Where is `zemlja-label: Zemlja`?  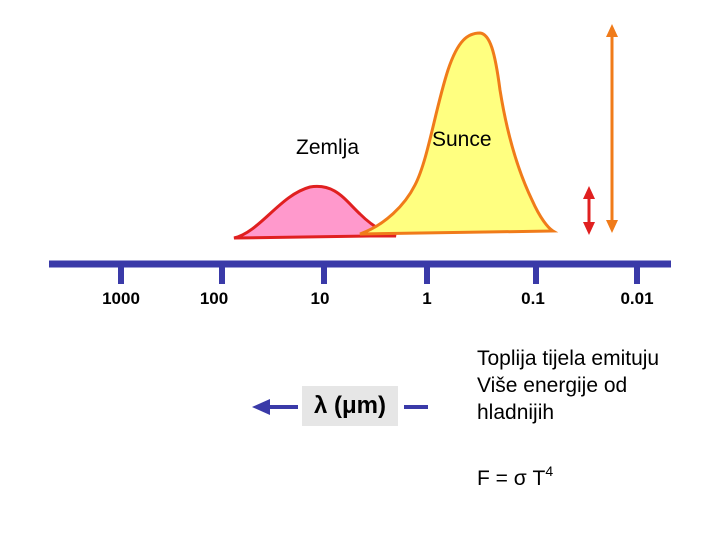 zemlja-label: Zemlja is located at coordinates (328, 147).